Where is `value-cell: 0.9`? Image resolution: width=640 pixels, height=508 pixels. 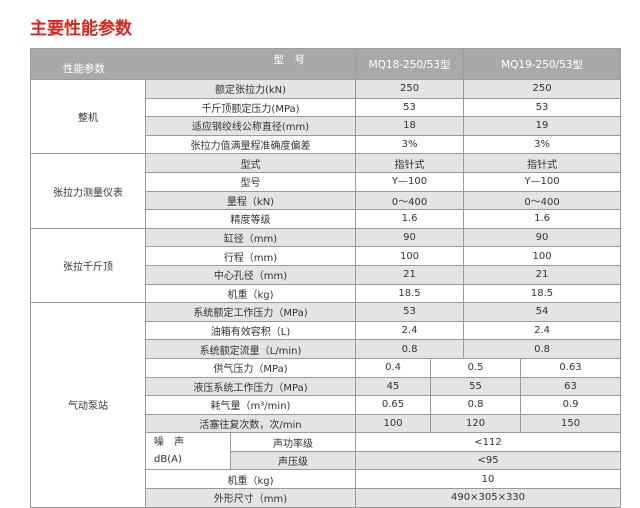
value-cell: 0.9 is located at coordinates (571, 405).